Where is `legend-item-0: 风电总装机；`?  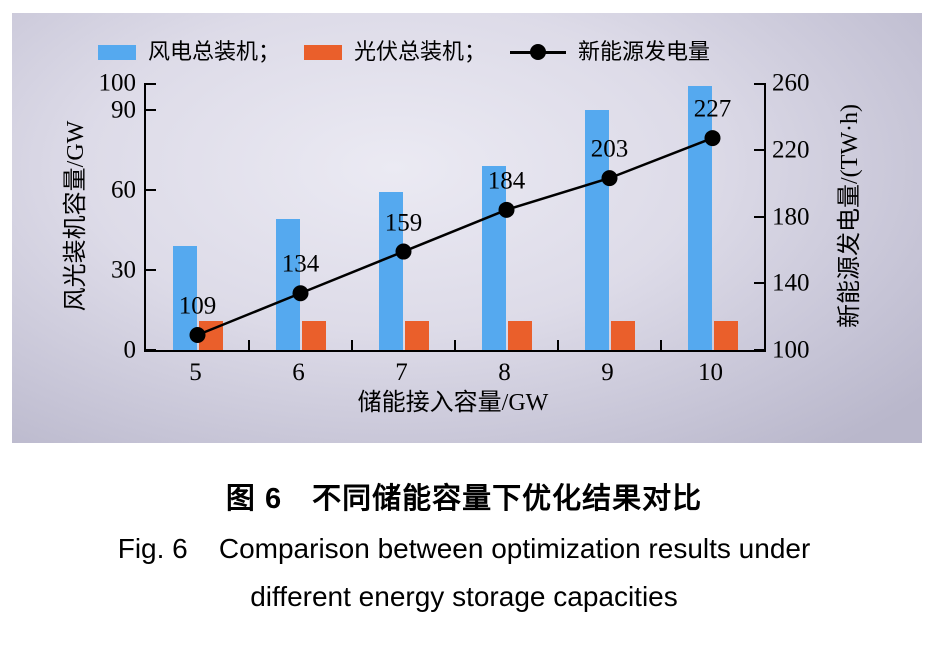 legend-item-0: 风电总装机； is located at coordinates (189, 52).